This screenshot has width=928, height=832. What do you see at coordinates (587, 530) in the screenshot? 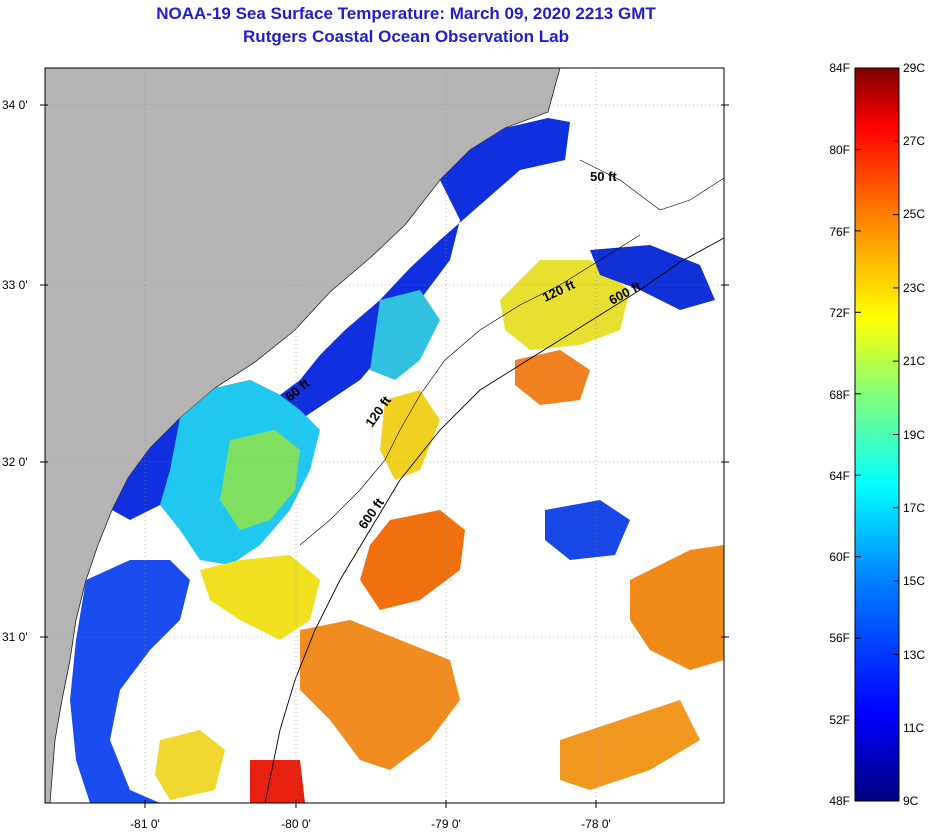
I see `sst-blue-se` at bounding box center [587, 530].